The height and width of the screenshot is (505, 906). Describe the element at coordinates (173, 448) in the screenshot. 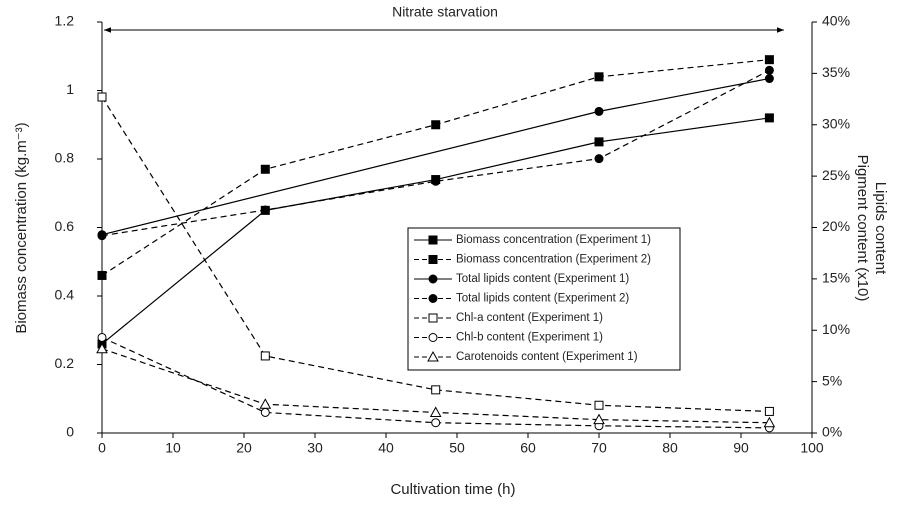

I see `x-tick-label: 10` at that location.